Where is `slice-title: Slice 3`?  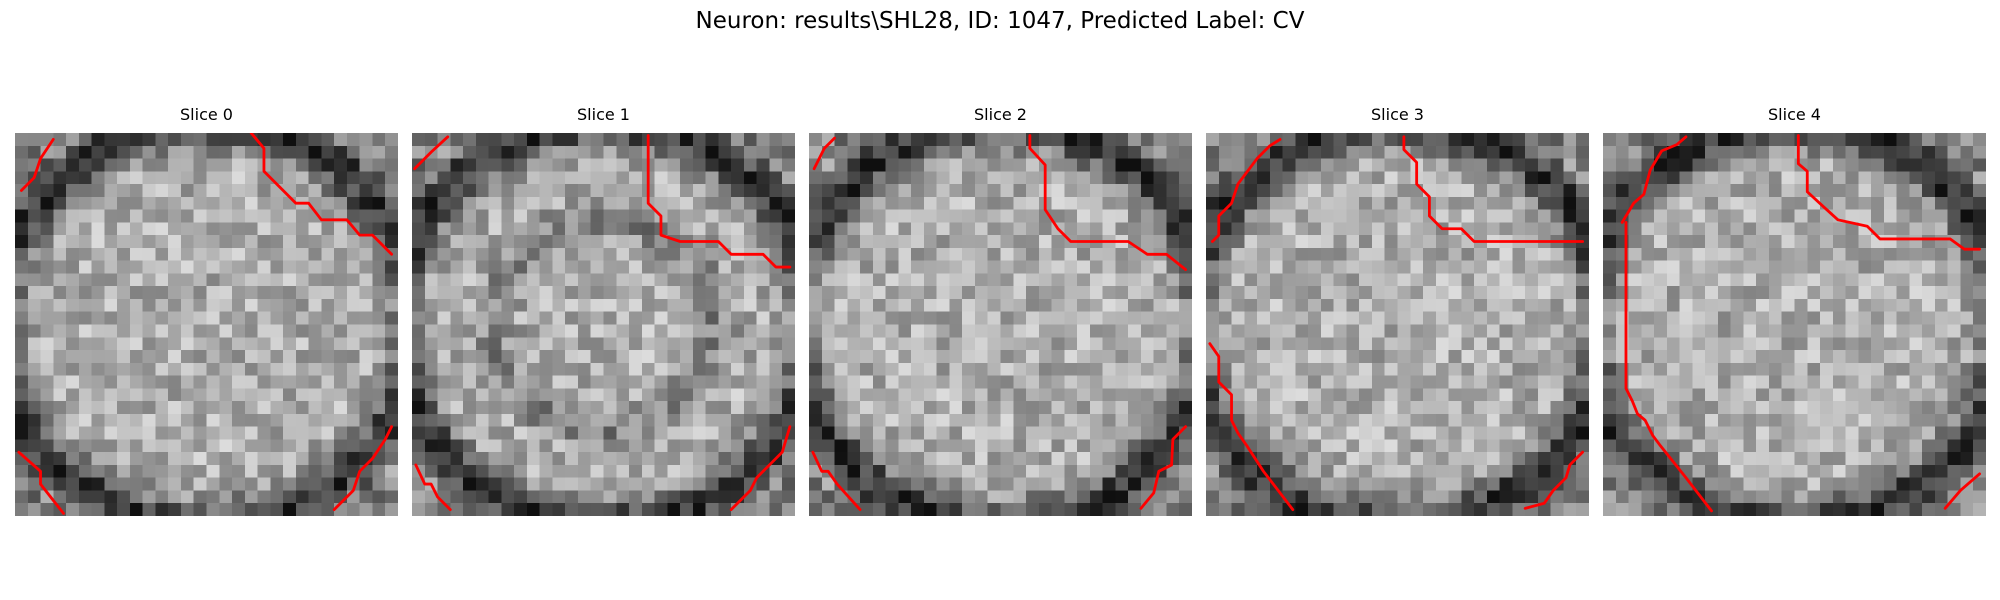 slice-title: Slice 3 is located at coordinates (1397, 114).